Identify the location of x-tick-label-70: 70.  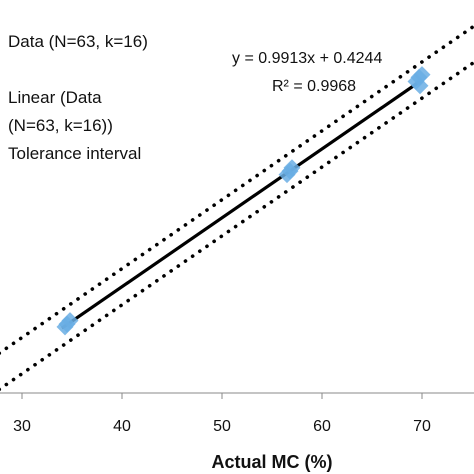
(422, 426).